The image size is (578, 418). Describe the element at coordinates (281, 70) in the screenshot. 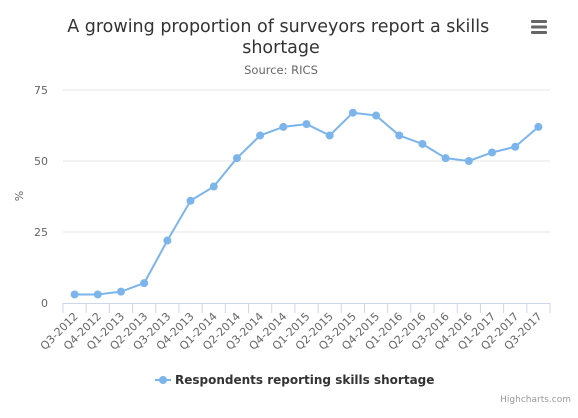

I see `chart-subtitle: Source: RICS` at that location.